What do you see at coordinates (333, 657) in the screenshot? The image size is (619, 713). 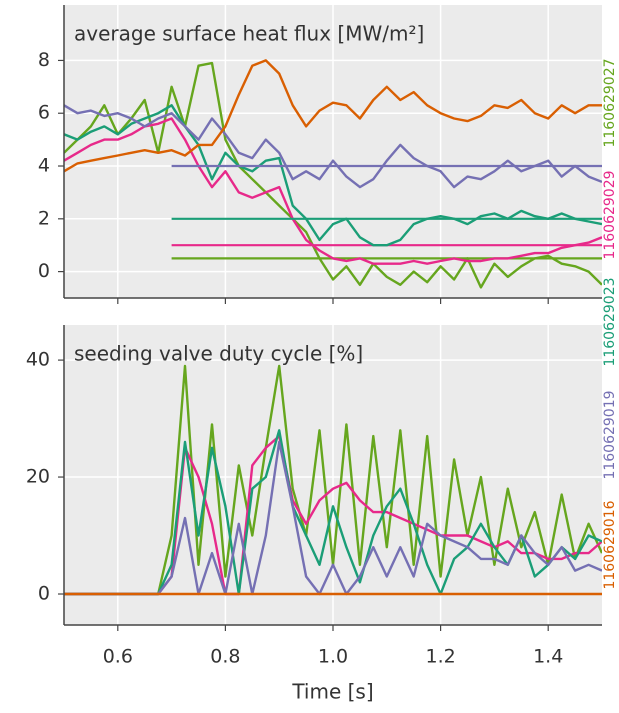 I see `x-tick-label: 1.0` at bounding box center [333, 657].